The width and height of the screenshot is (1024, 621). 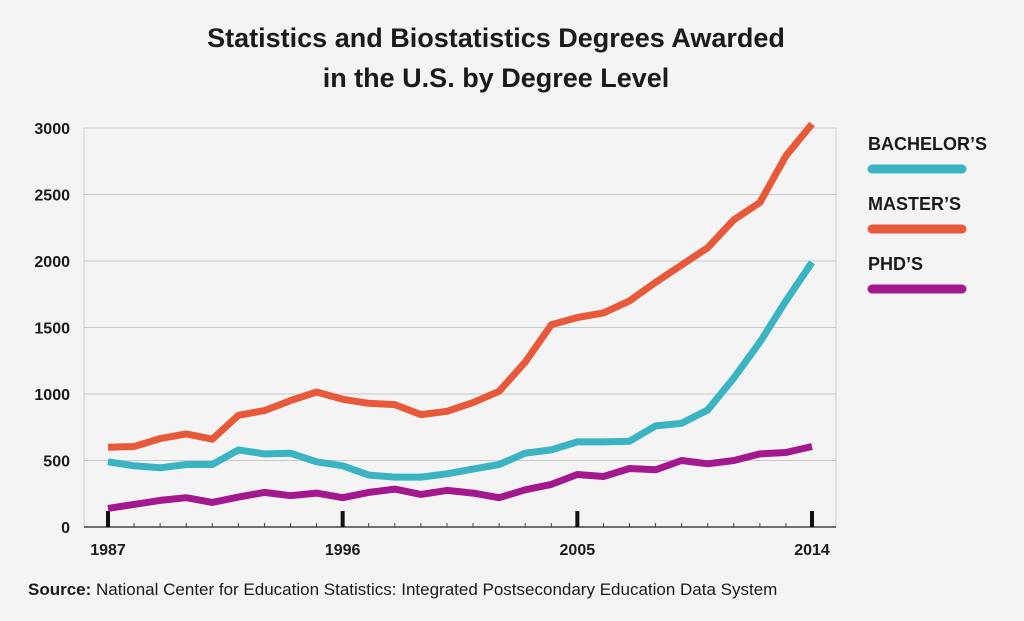 What do you see at coordinates (343, 550) in the screenshot?
I see `x-tick-label-1996: 1996` at bounding box center [343, 550].